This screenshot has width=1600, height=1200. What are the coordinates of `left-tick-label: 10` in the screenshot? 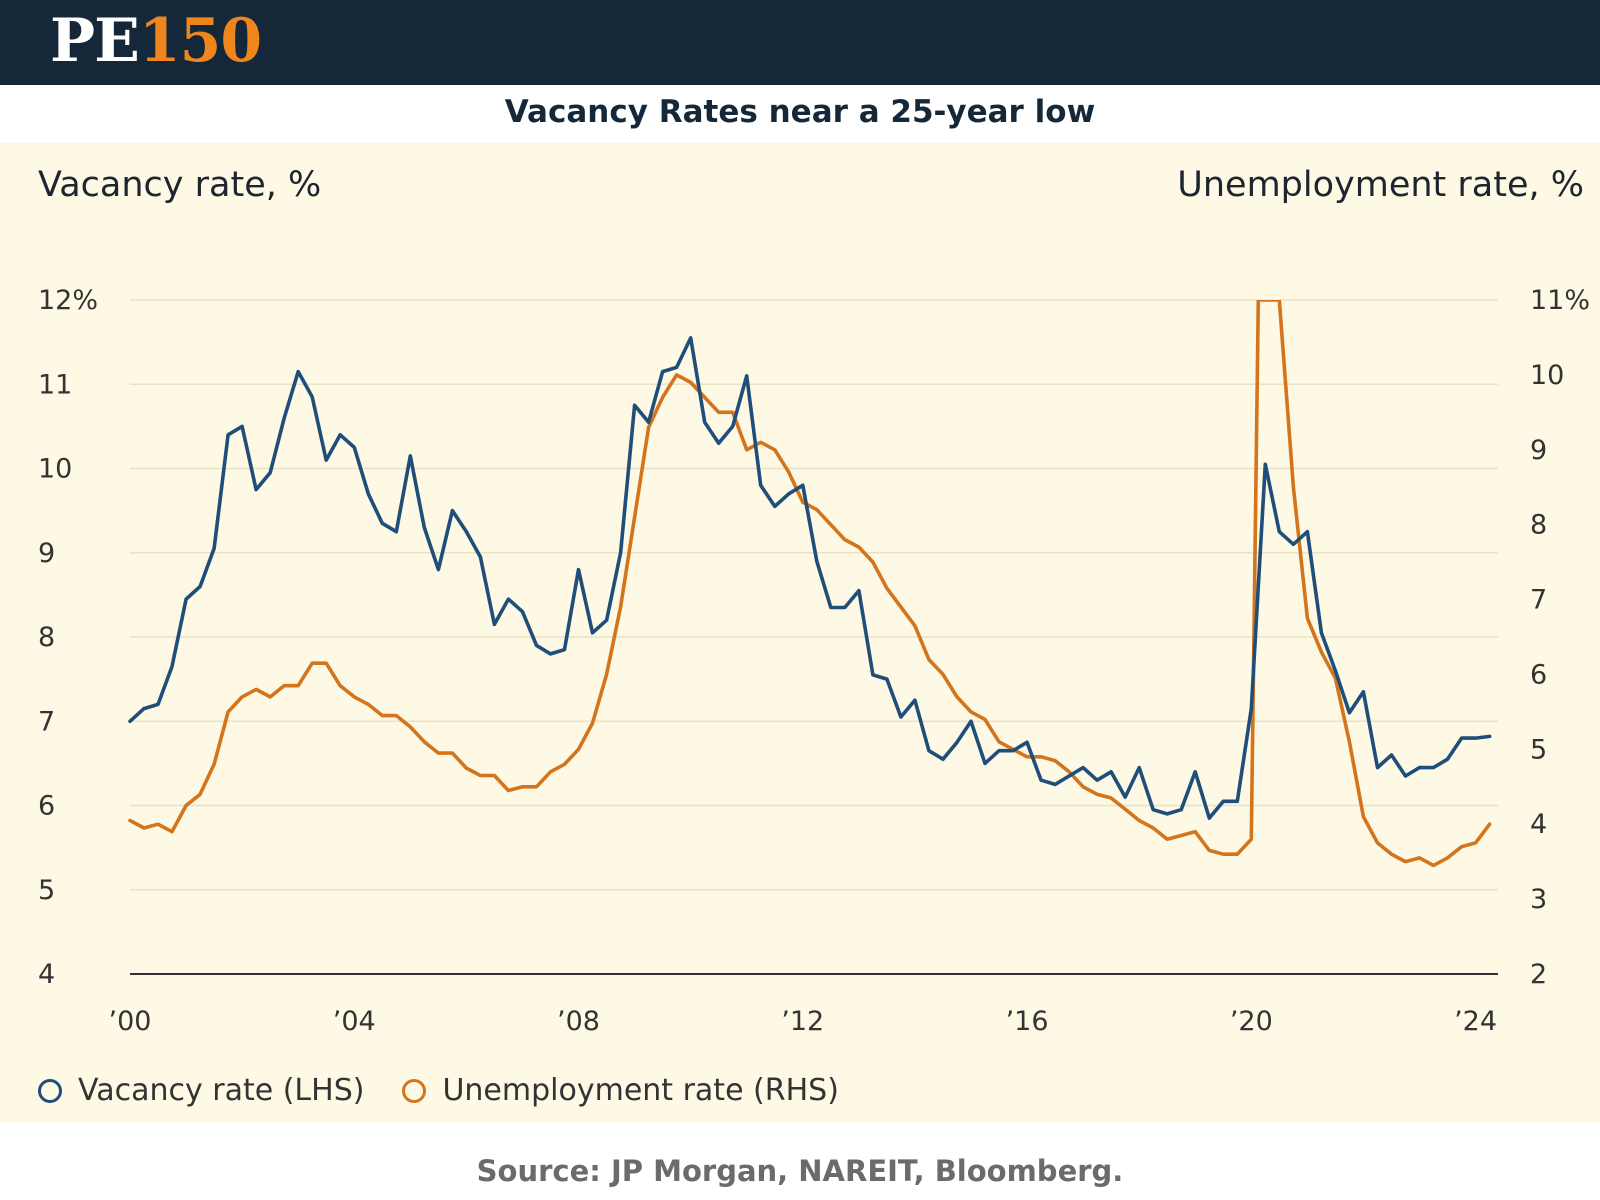 It's located at (55, 469).